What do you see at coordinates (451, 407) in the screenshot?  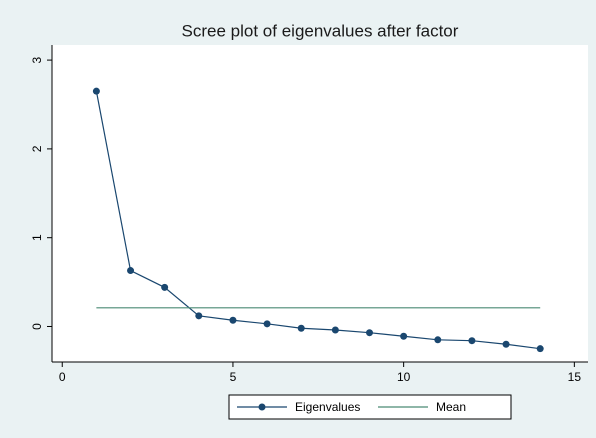 I see `legend-label: Mean` at bounding box center [451, 407].